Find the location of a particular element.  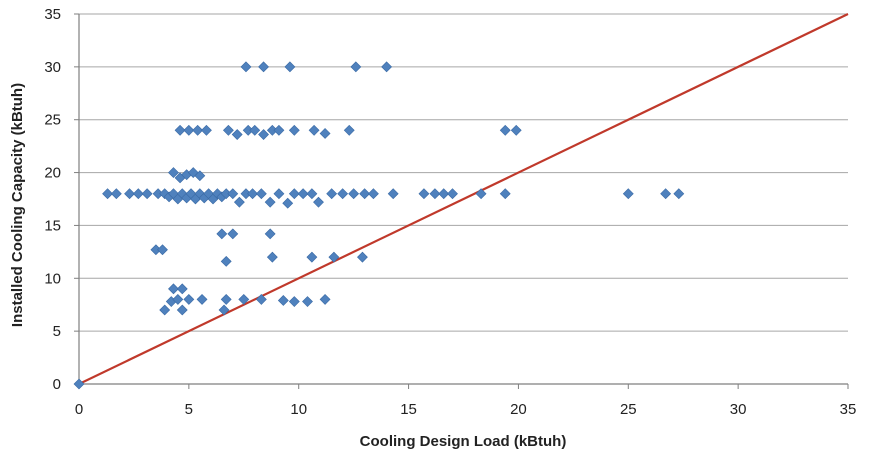

x-tick-label: 0 is located at coordinates (79, 409).